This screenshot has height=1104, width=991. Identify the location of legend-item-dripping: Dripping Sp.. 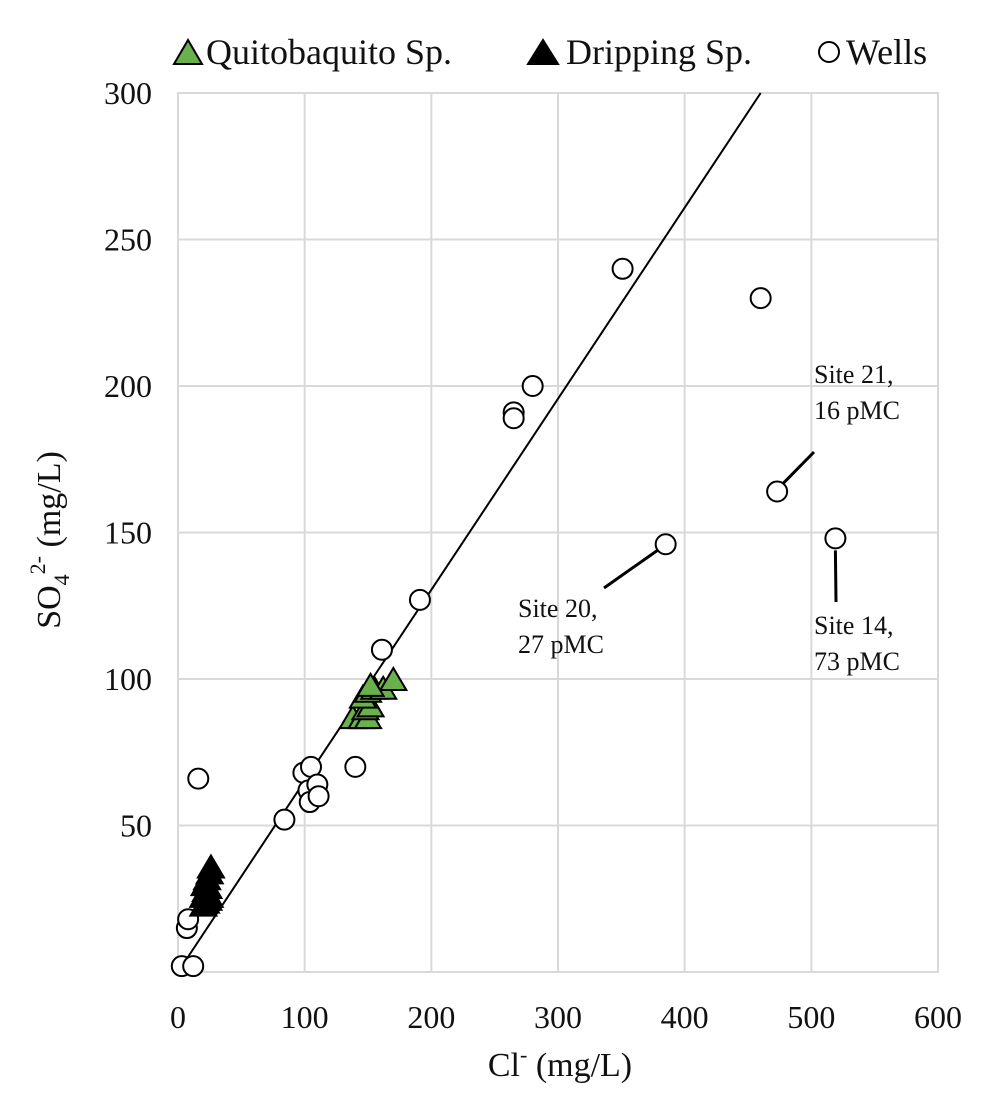
(639, 52).